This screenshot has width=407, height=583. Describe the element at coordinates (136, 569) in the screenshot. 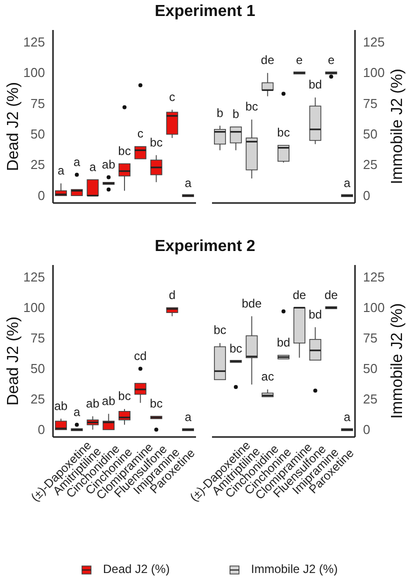

I see `legend-label: Dead J2 (%)` at that location.